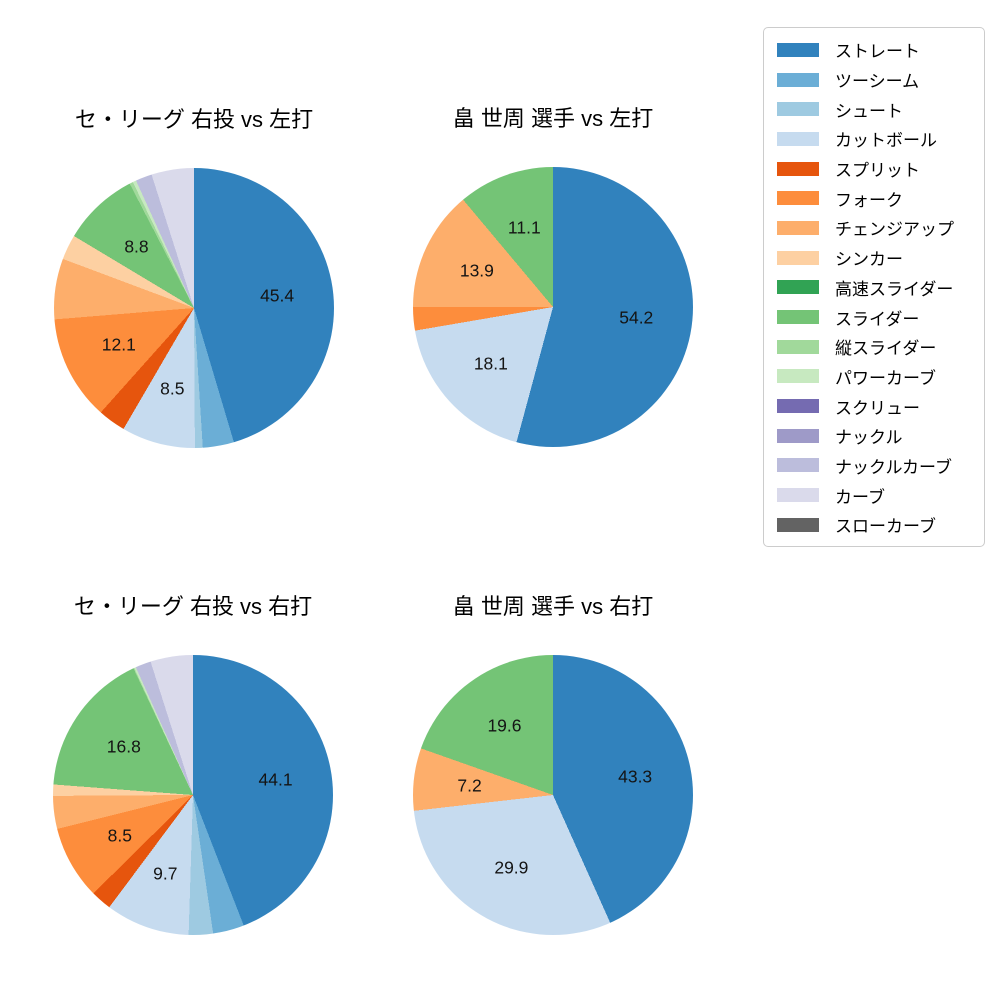  Describe the element at coordinates (136, 246) in the screenshot. I see `pie-slice-value-label: 8.8` at that location.